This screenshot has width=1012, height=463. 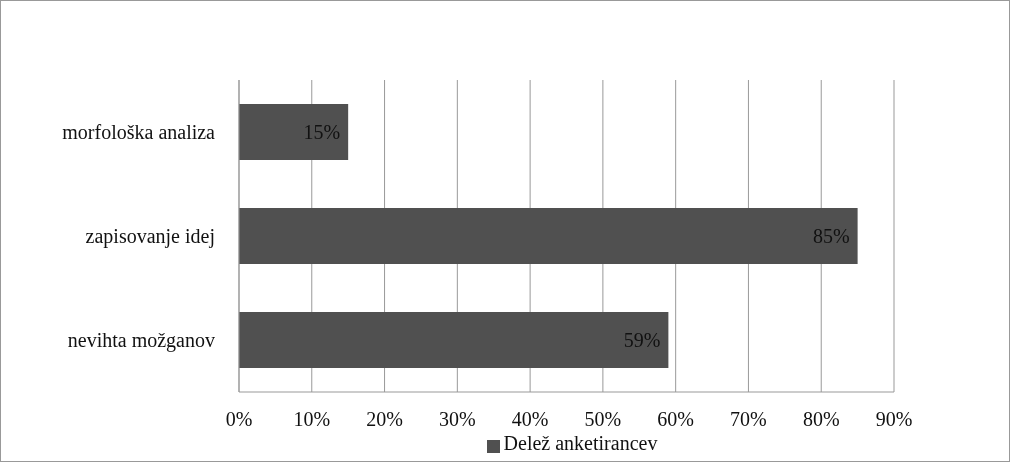 What do you see at coordinates (312, 419) in the screenshot?
I see `x-tick-label: 10%` at bounding box center [312, 419].